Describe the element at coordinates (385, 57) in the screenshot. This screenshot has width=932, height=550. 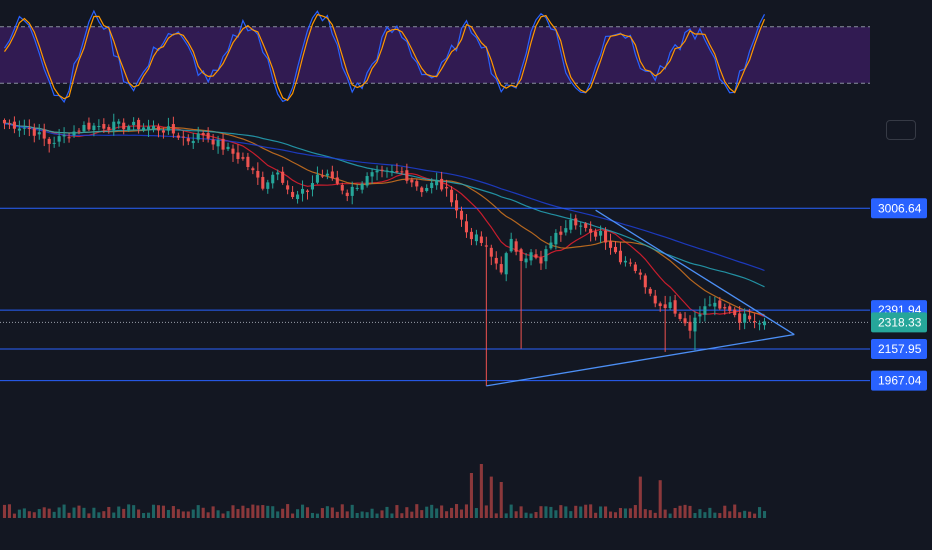
I see `stochastic-d-line` at that location.